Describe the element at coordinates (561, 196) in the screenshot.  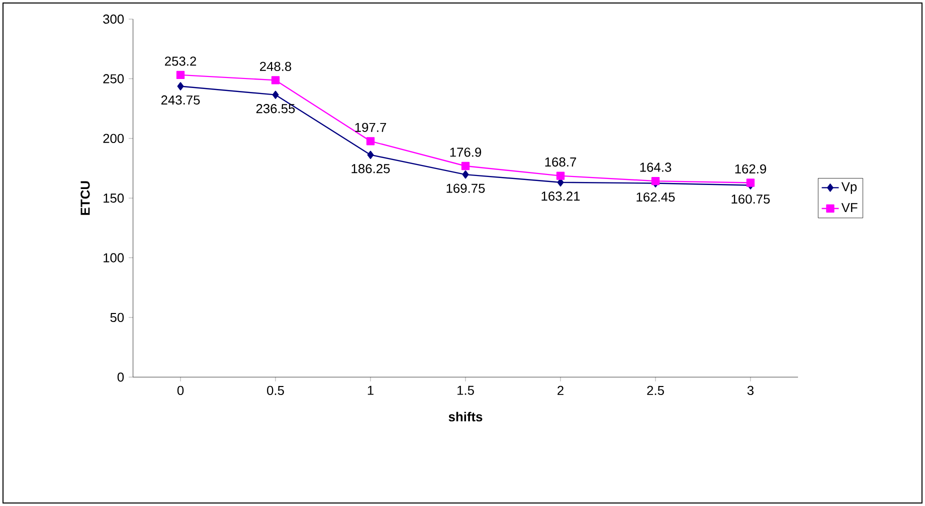
I see `data-label: 163.21` at that location.